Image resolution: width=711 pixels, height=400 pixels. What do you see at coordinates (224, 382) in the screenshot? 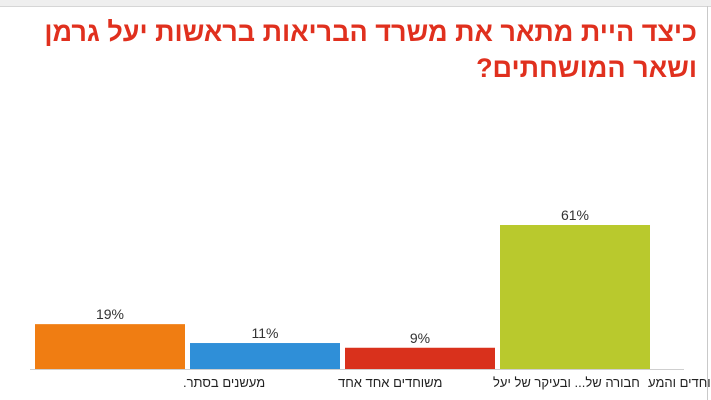
I see `category-label-1: מעשנים בסתר.` at bounding box center [224, 382].